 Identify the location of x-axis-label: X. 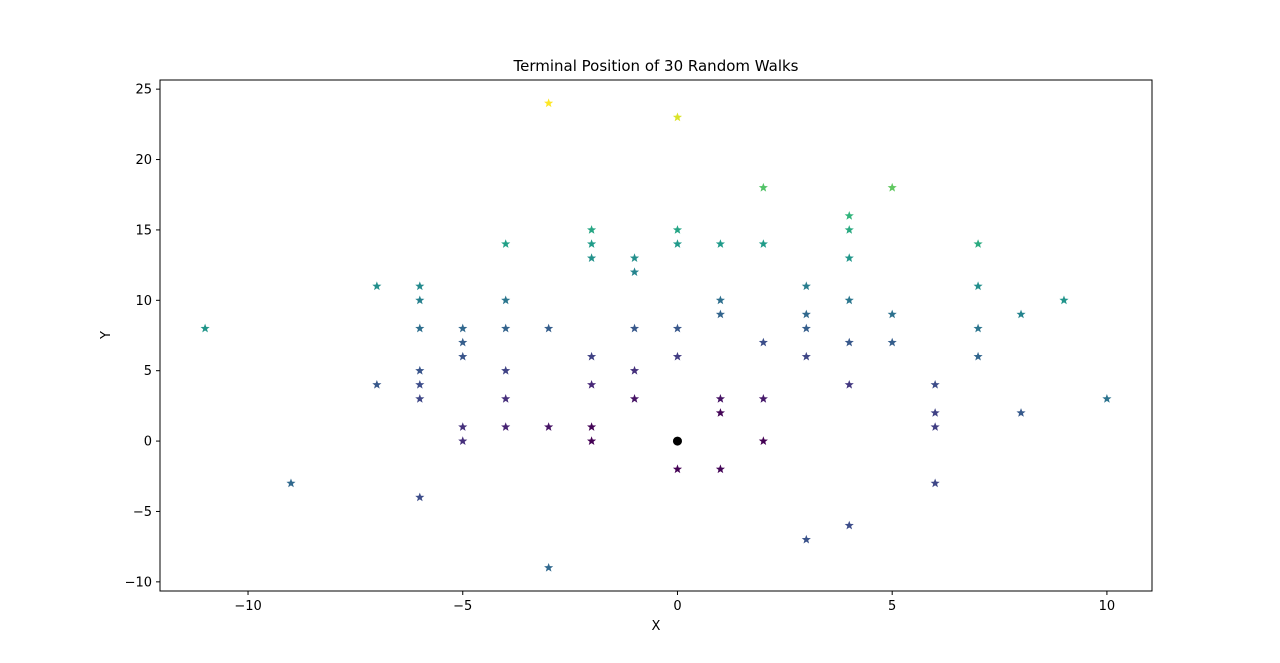
(656, 626).